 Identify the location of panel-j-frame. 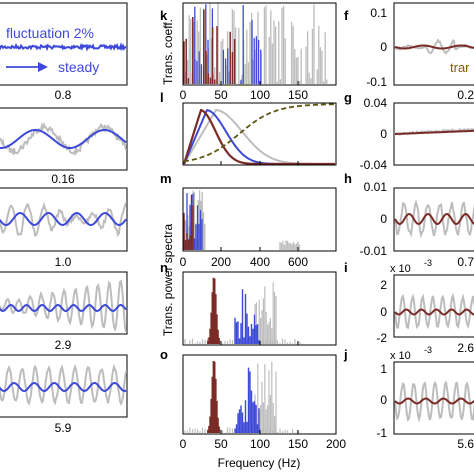
(433, 398).